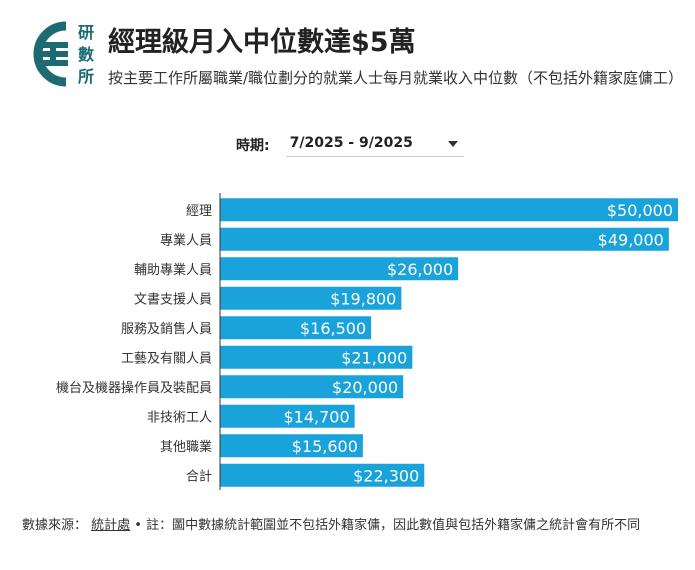  Describe the element at coordinates (173, 299) in the screenshot. I see `category-label: 文書支援人員` at that location.